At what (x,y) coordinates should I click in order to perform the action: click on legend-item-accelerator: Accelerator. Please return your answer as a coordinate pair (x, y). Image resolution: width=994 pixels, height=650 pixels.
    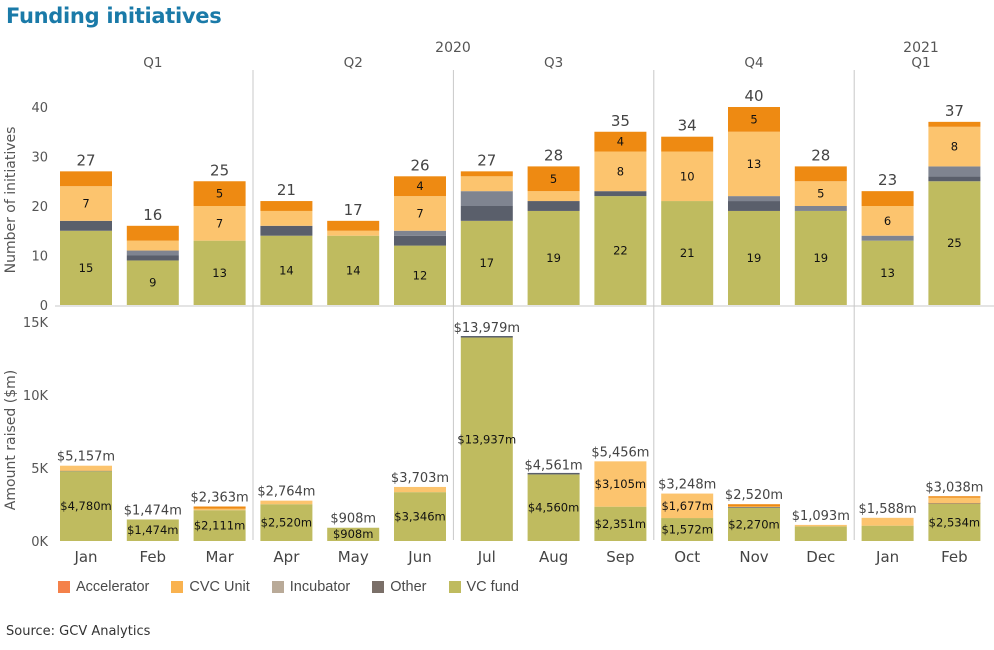
    Looking at the image, I should click on (103, 587).